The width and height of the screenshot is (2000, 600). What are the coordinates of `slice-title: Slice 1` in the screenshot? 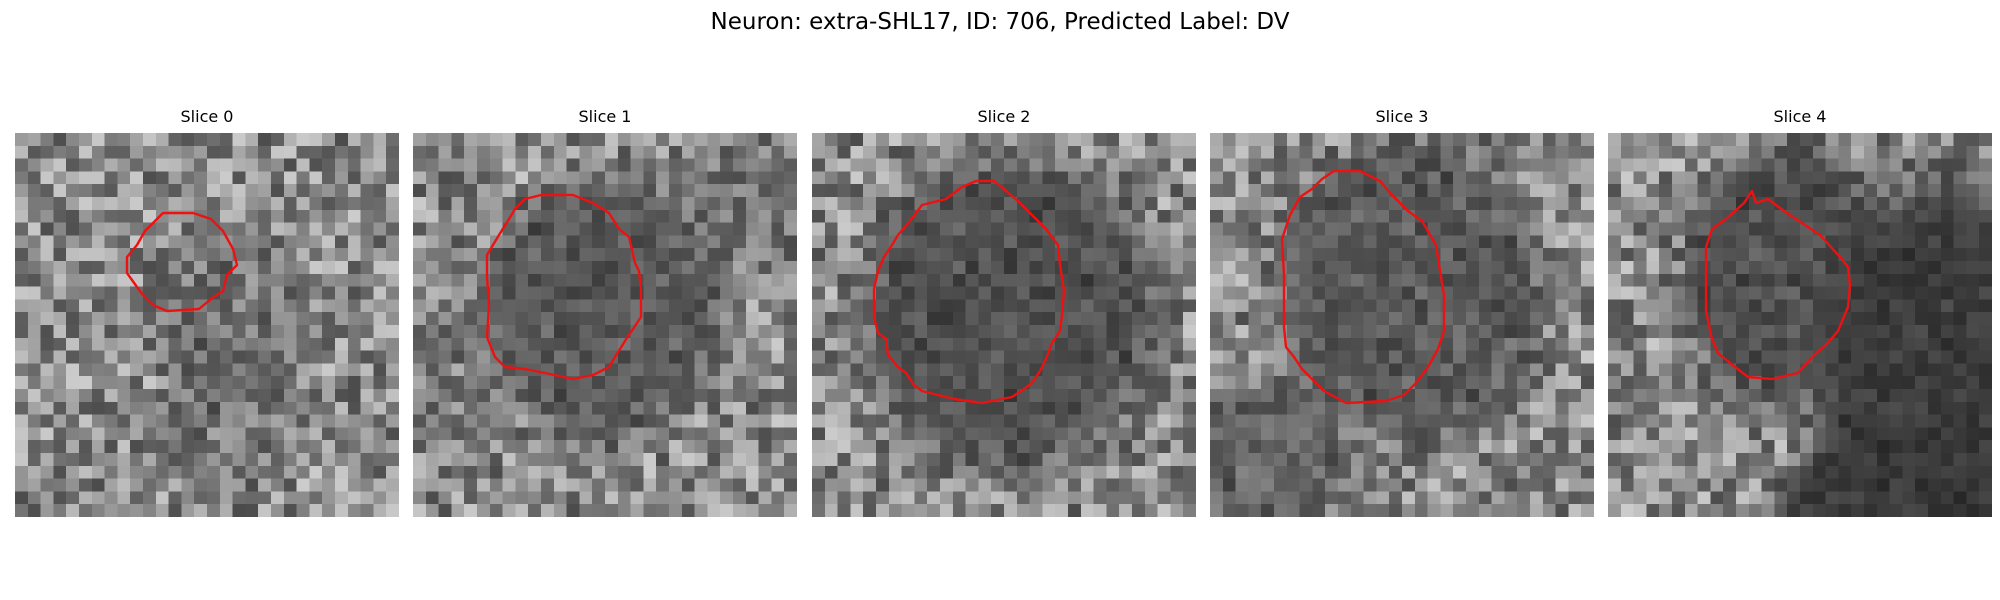 It's located at (605, 116).